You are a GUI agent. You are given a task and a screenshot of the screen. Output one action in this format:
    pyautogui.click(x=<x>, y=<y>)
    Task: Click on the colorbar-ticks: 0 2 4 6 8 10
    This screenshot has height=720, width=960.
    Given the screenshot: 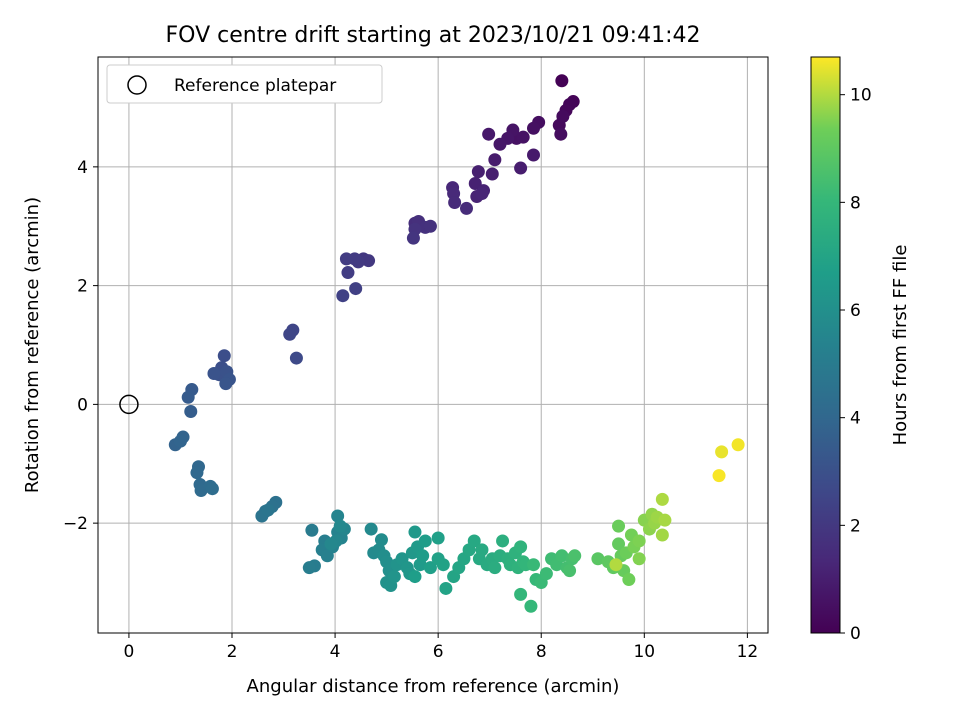 What is the action you would take?
    pyautogui.click(x=856, y=365)
    